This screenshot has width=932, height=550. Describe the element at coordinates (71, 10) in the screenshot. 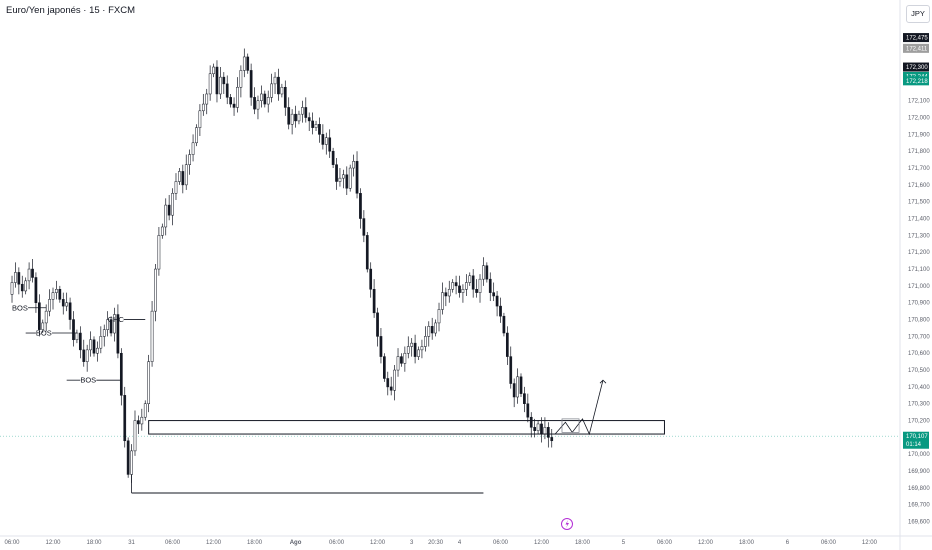

I see `symbol-title: Euro/Yen japonés · 15 · FXCM` at that location.